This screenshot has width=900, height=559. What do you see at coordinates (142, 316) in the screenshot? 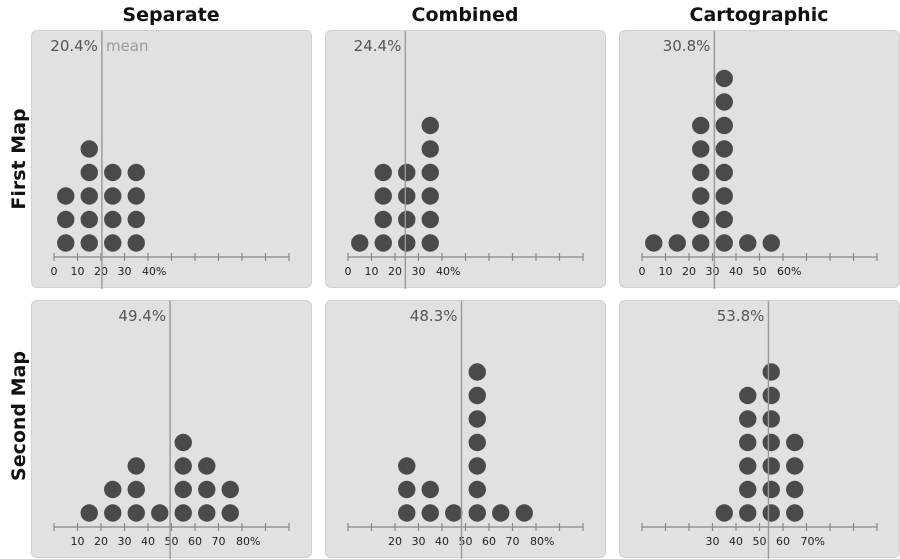
I see `mean-value-label: 49.4%` at bounding box center [142, 316].